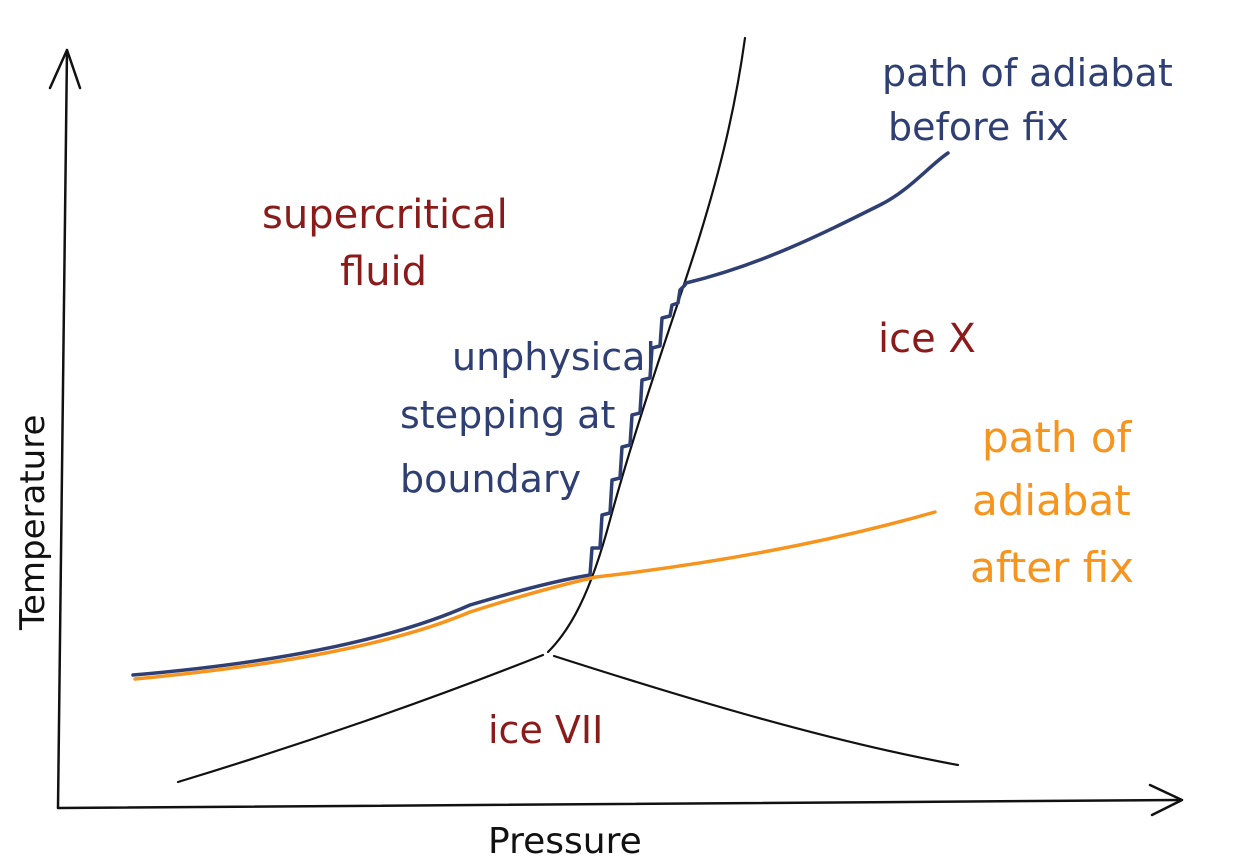 This screenshot has height=864, width=1260. What do you see at coordinates (490, 479) in the screenshot?
I see `annotation-stepping-line3: boundary` at bounding box center [490, 479].